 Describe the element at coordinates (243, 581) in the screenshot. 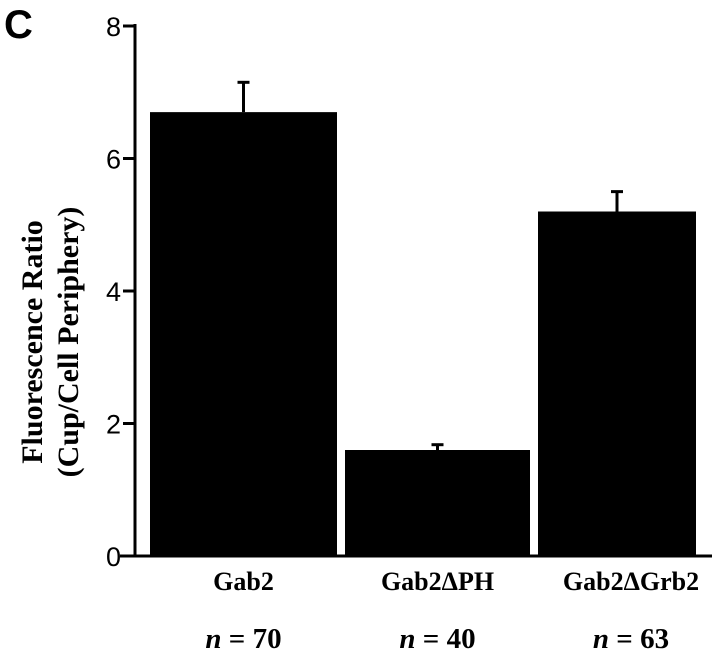

I see `x-category-label-0: Gab2` at that location.